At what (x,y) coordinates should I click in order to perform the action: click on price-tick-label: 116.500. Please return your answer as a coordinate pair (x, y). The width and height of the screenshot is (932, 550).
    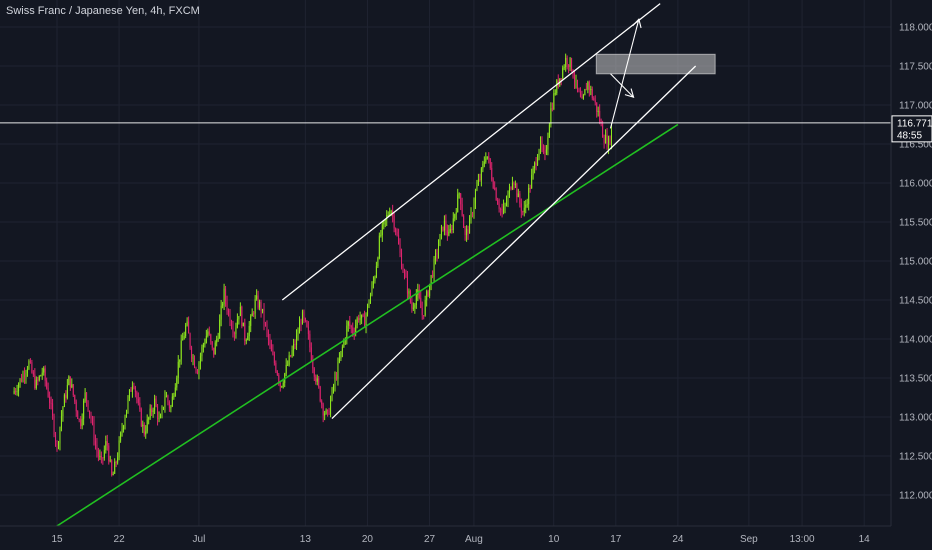
    Looking at the image, I should click on (915, 145).